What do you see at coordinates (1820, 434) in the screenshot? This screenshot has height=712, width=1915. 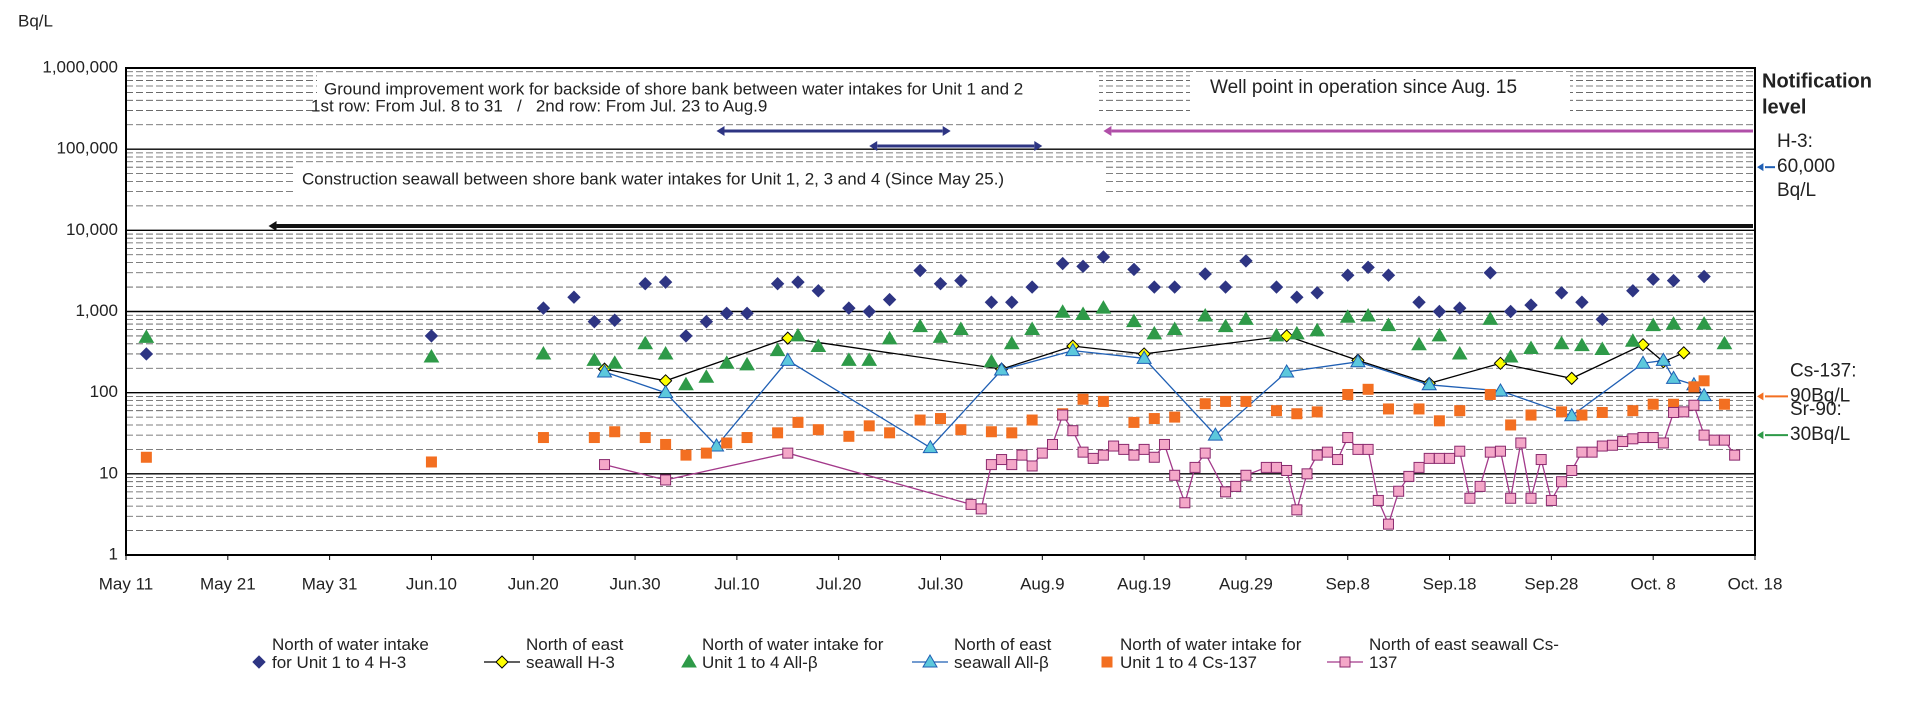 I see `notification-value: 30Bq/L` at bounding box center [1820, 434].